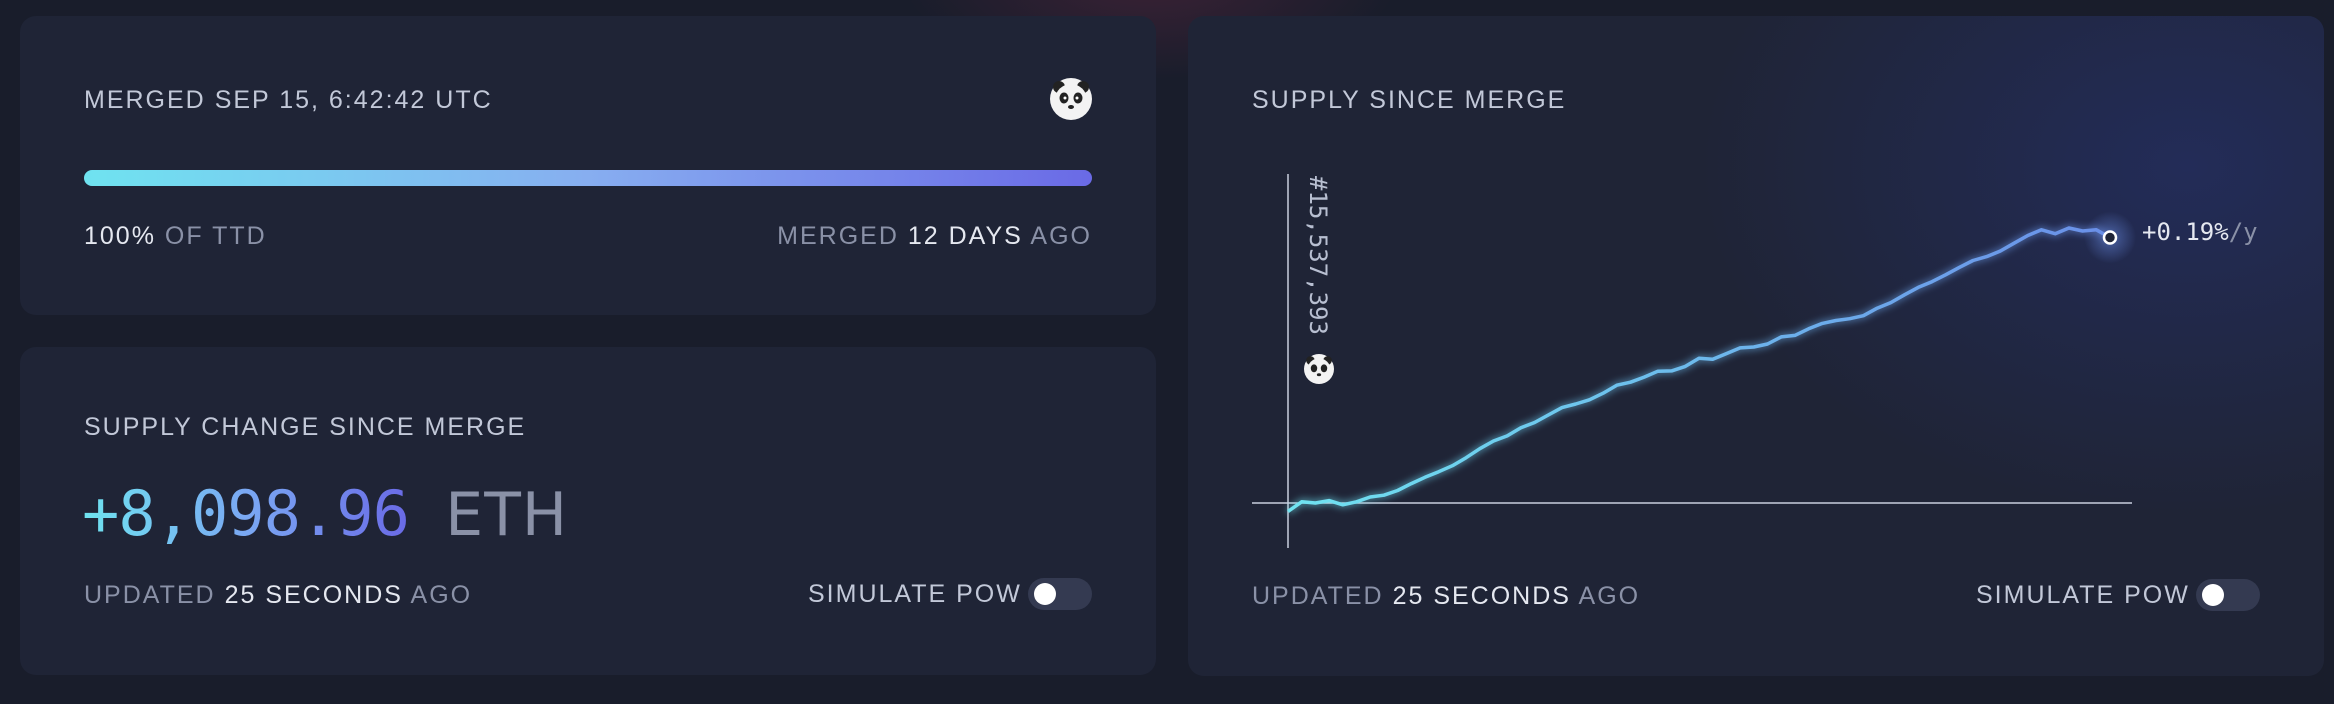 The image size is (2334, 704). Describe the element at coordinates (150, 595) in the screenshot. I see `updated-prefix: UPDATED` at that location.